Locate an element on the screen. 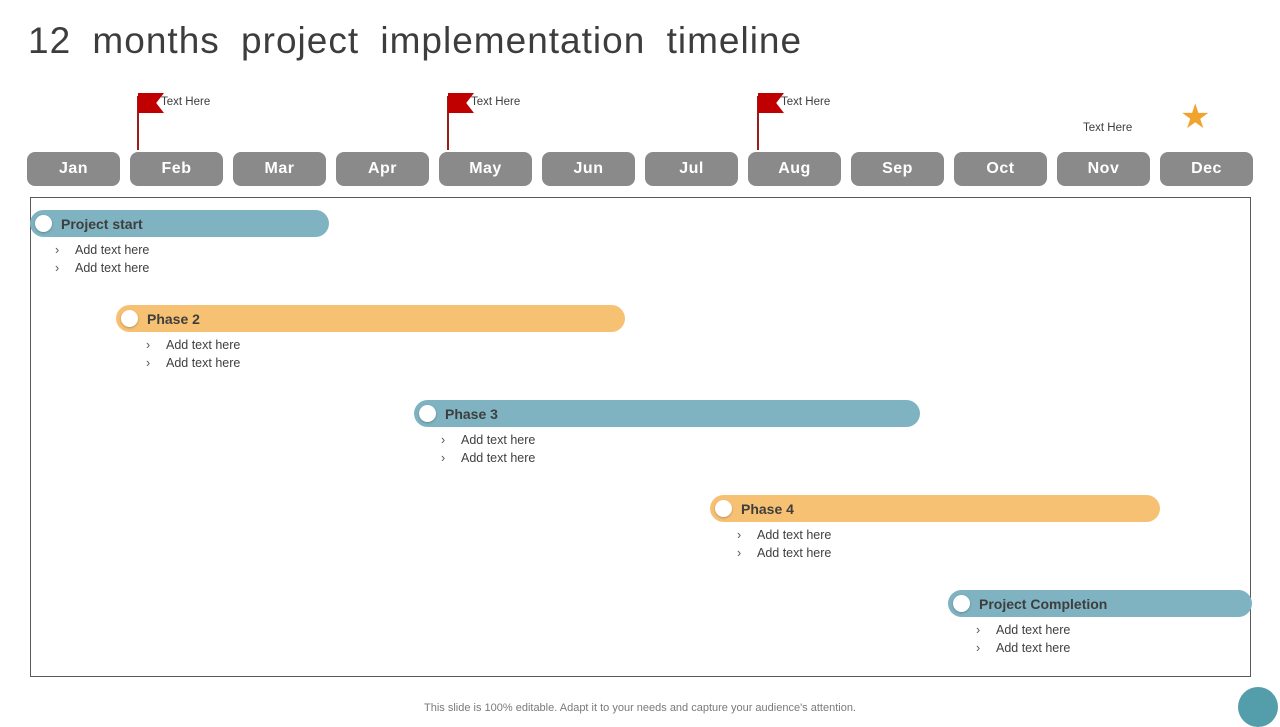 The height and width of the screenshot is (727, 1280). month-mar: Mar is located at coordinates (279, 169).